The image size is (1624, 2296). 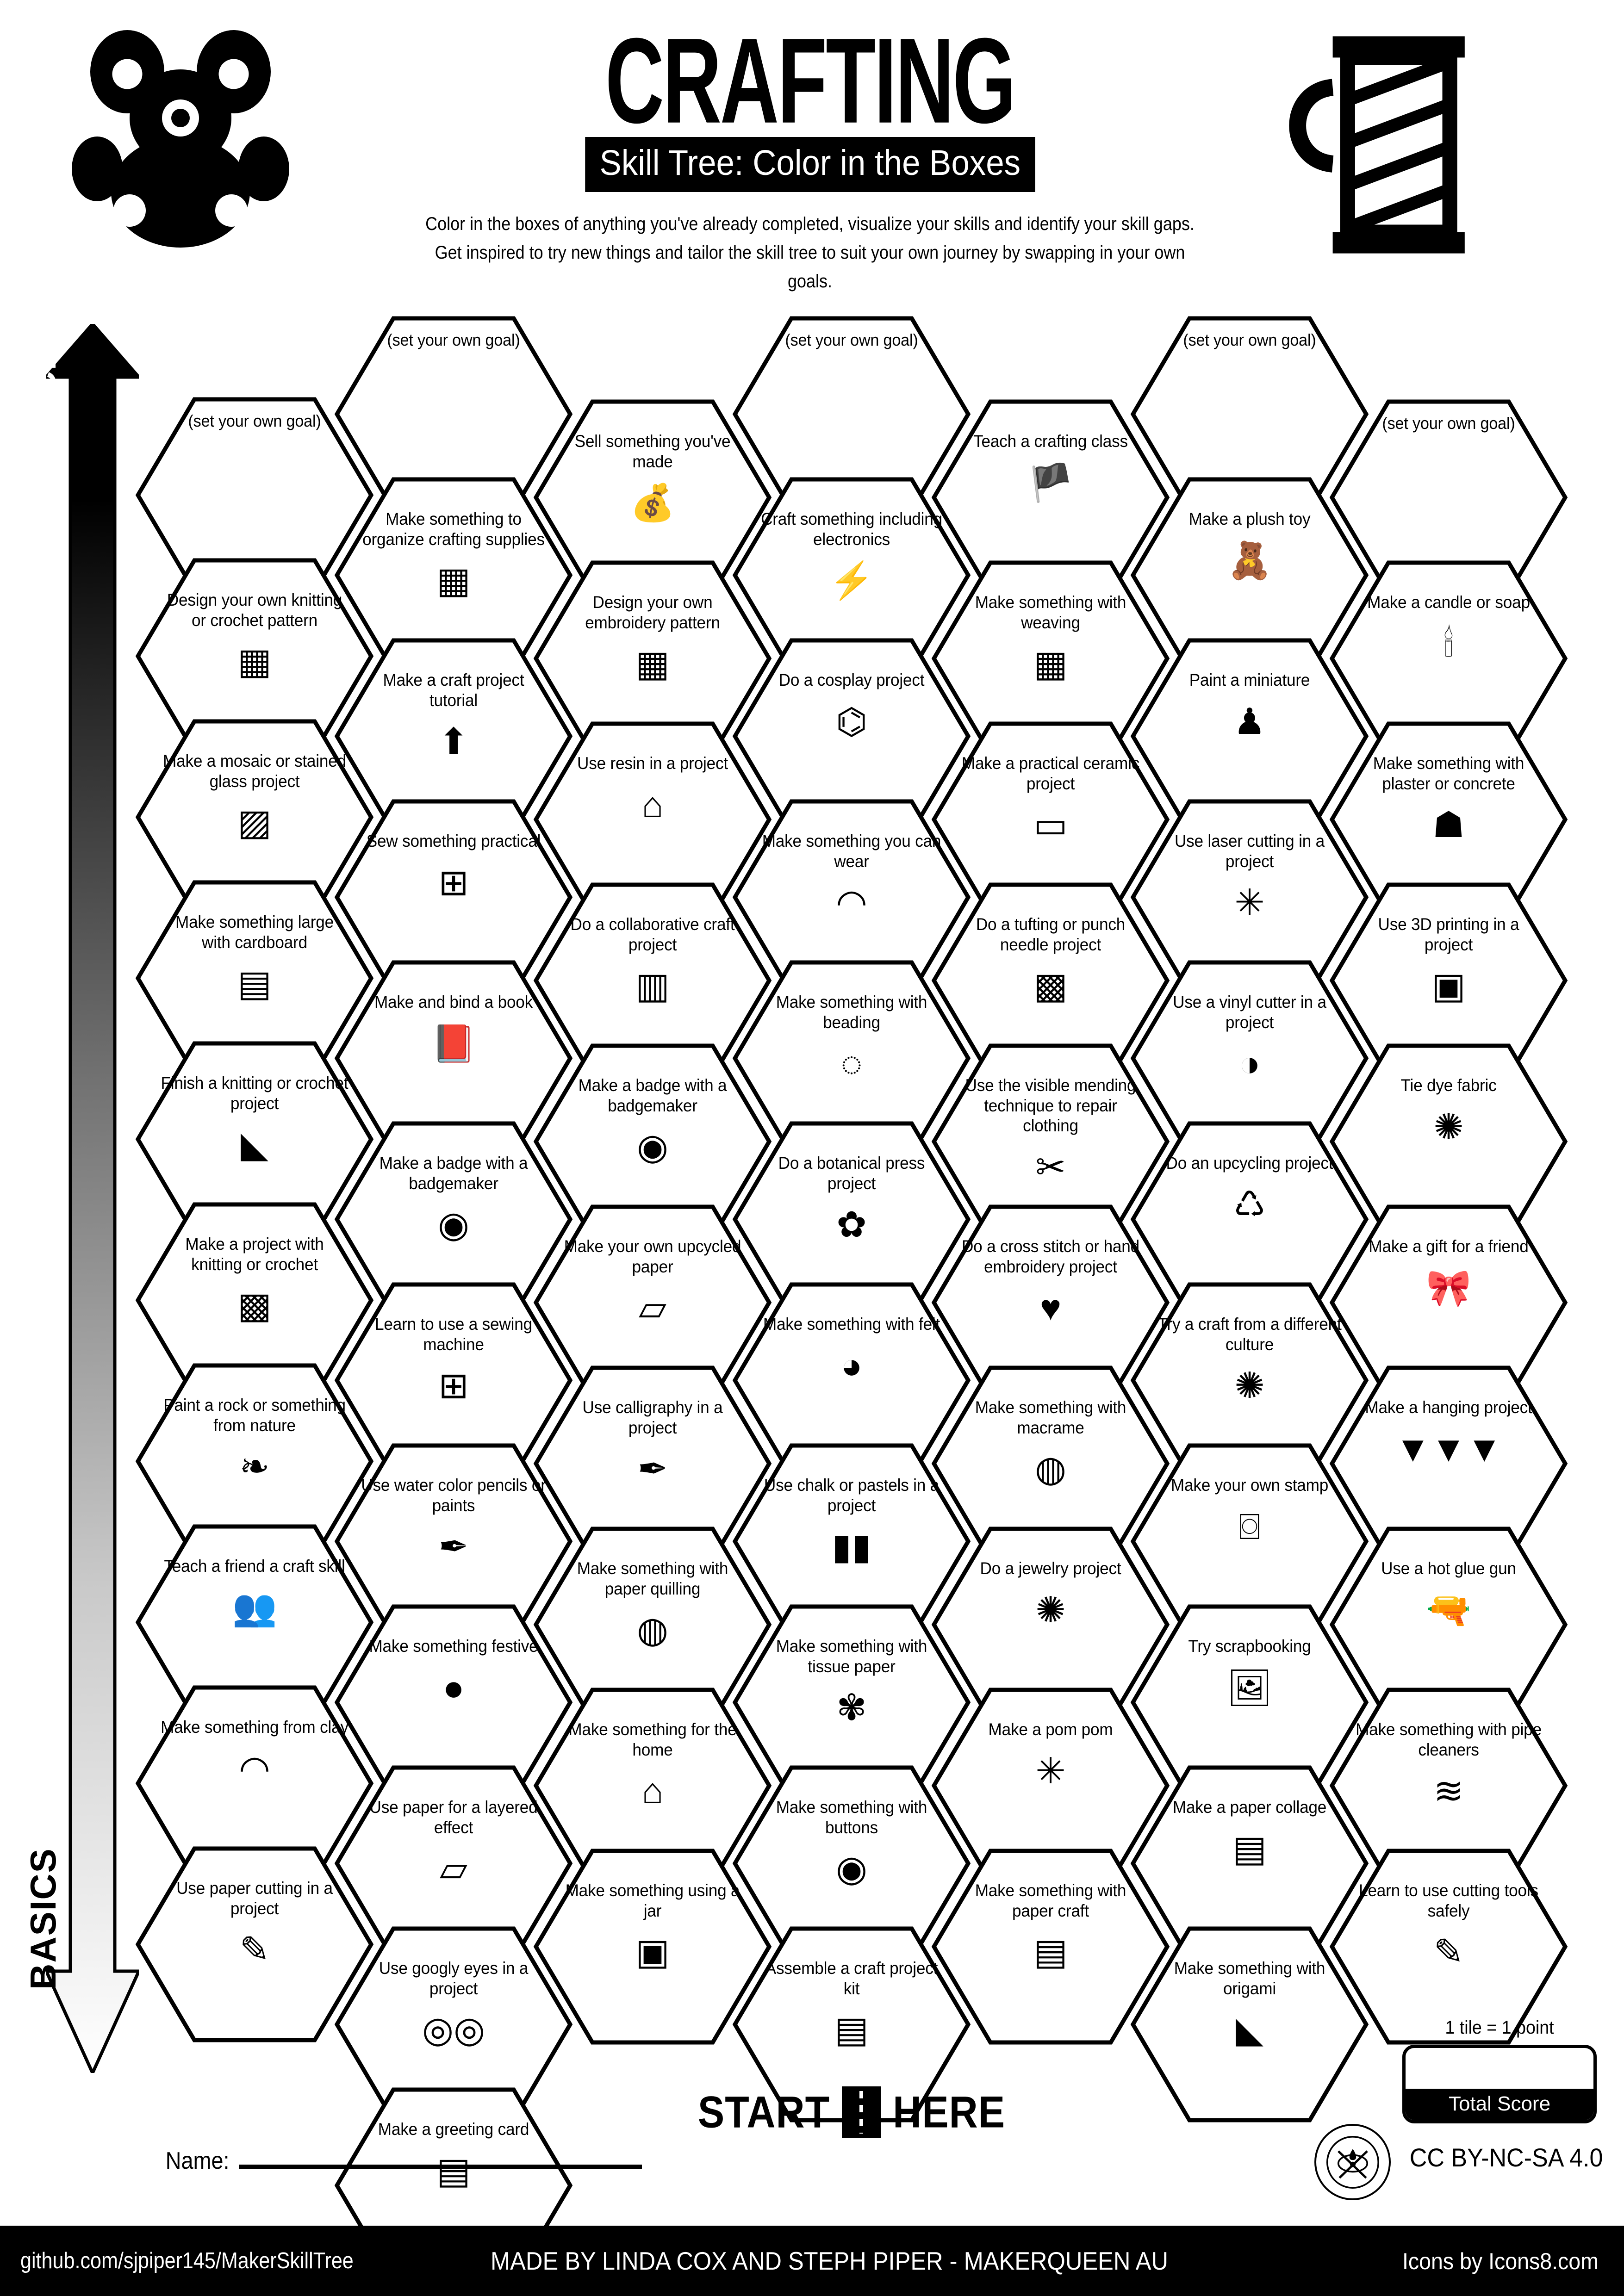 What do you see at coordinates (453, 690) in the screenshot?
I see `skill-tile-label: Make a craft project tutorial` at bounding box center [453, 690].